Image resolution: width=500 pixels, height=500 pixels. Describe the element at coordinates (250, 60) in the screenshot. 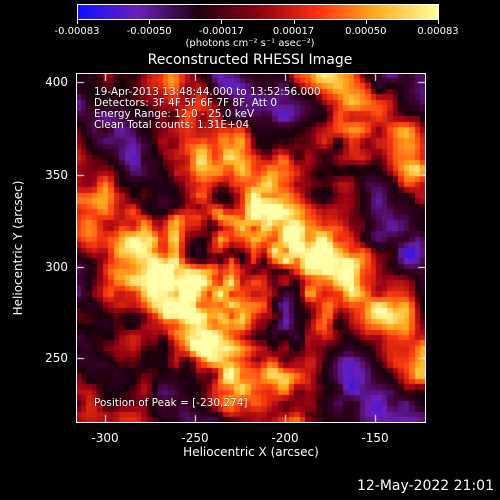

I see `image-title: Reconstructed RHESSI Image` at that location.